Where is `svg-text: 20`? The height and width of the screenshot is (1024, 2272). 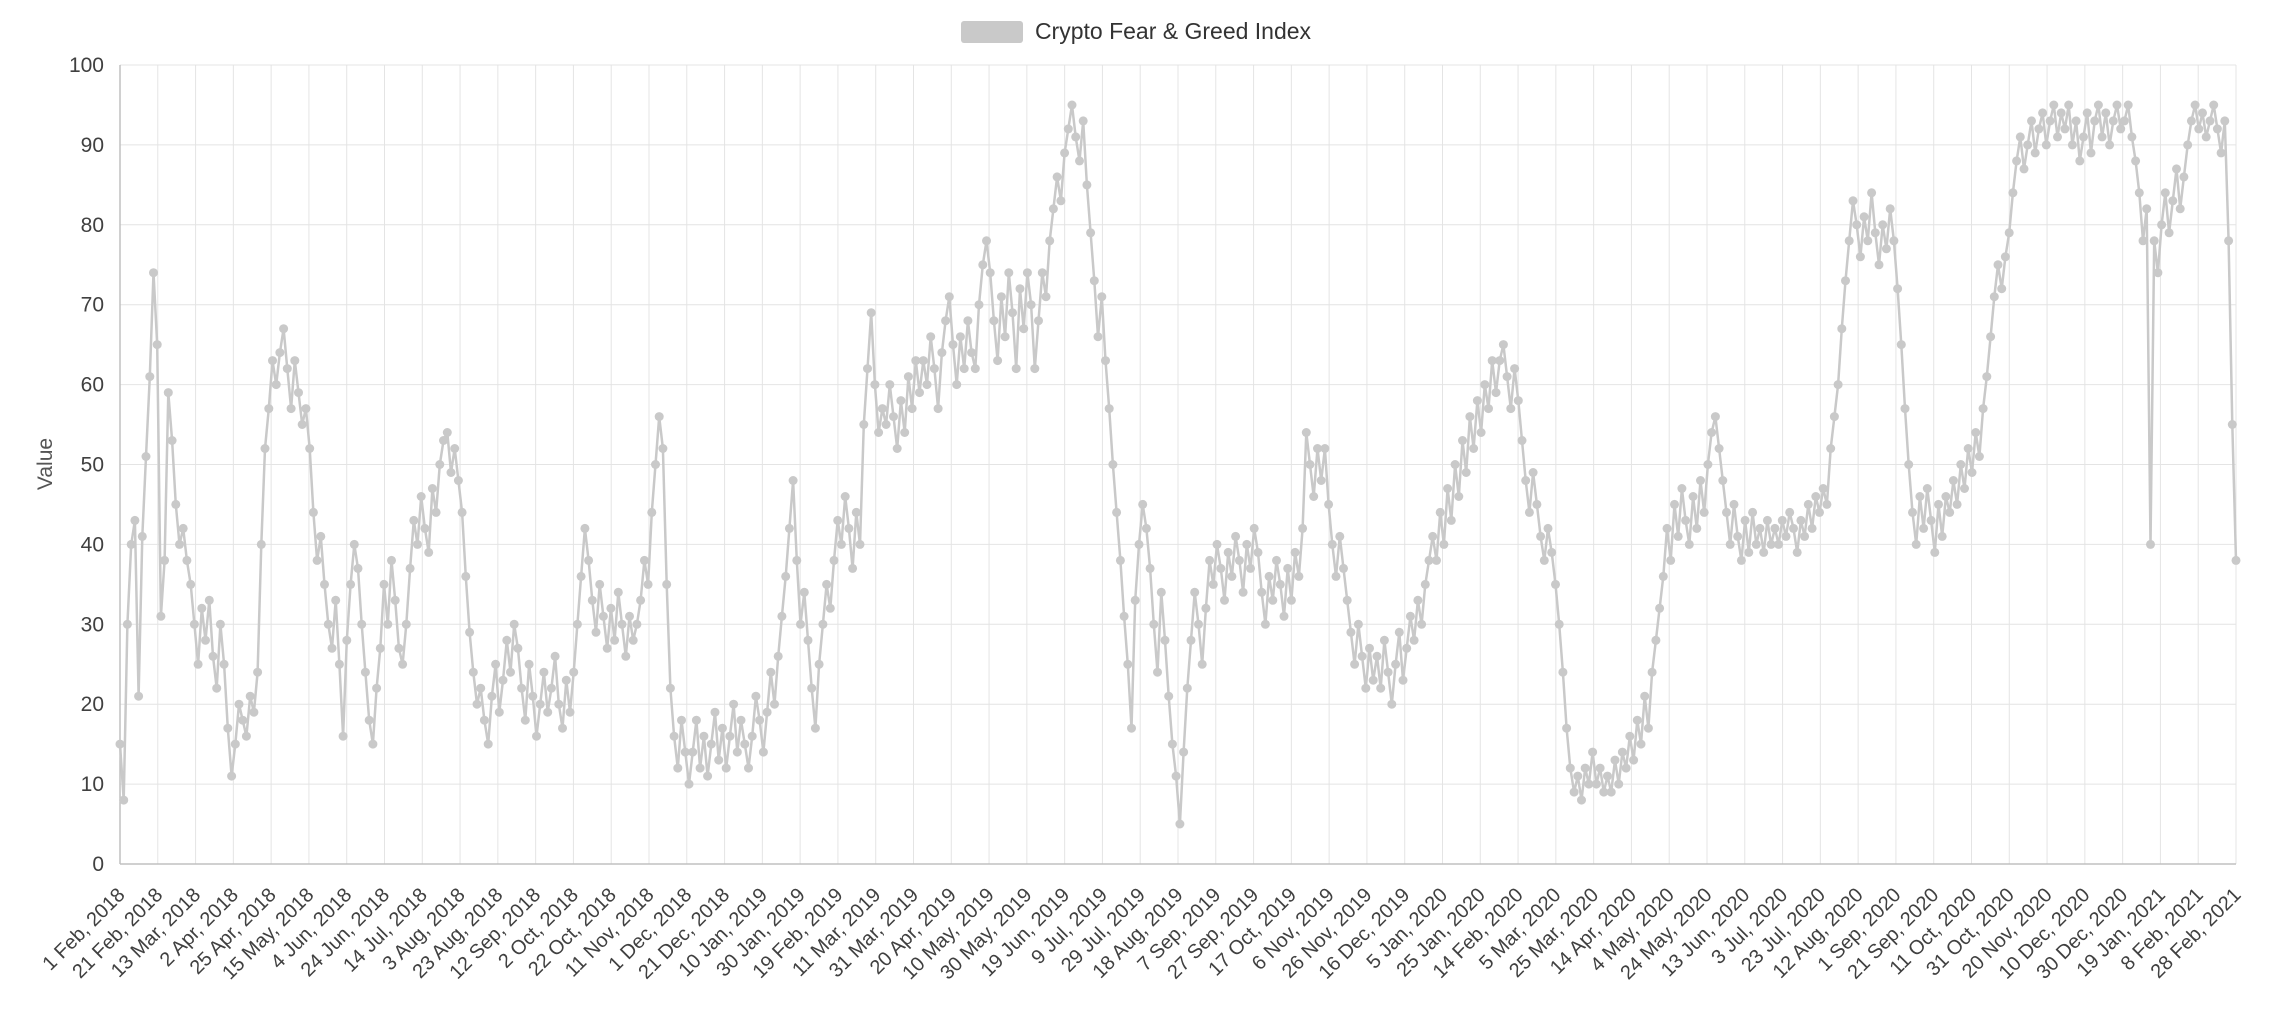 svg-text: 20 is located at coordinates (92, 704).